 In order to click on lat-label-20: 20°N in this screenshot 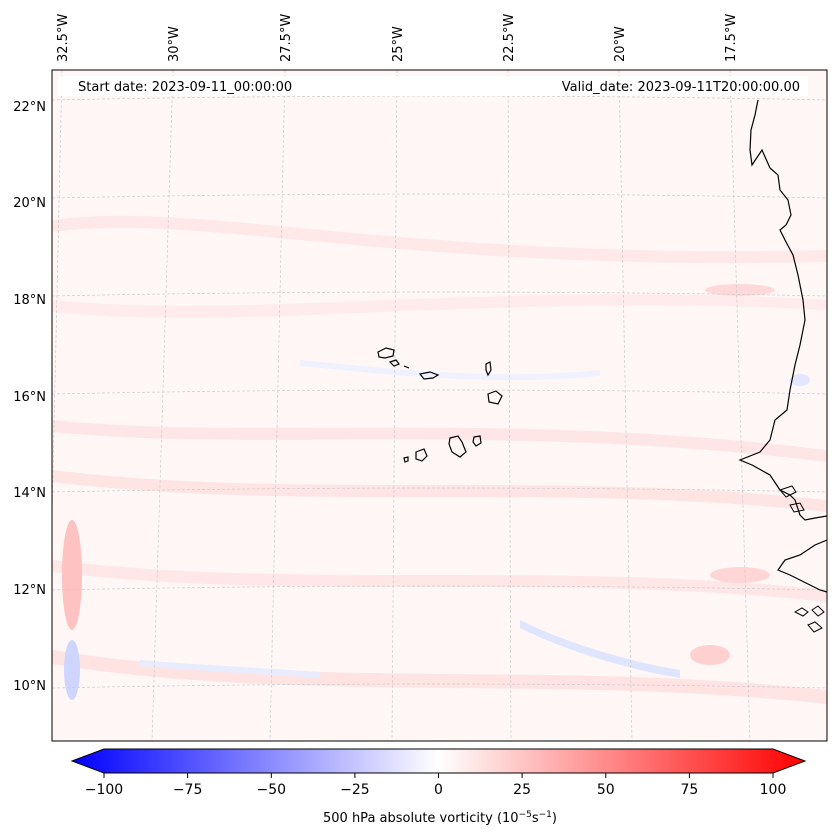, I will do `click(29, 203)`.